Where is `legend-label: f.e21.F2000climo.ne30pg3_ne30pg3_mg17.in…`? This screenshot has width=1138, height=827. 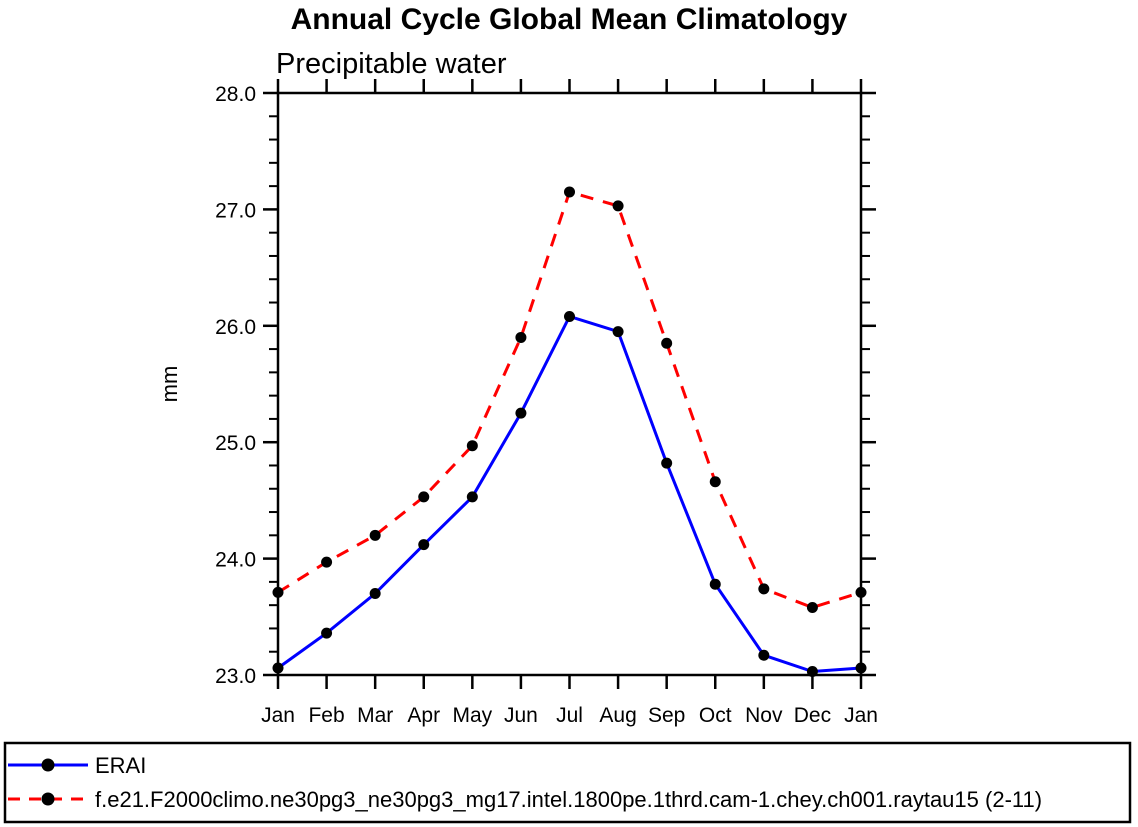
legend-label: f.e21.F2000climo.ne30pg3_ne30pg3_mg17.in… is located at coordinates (568, 799).